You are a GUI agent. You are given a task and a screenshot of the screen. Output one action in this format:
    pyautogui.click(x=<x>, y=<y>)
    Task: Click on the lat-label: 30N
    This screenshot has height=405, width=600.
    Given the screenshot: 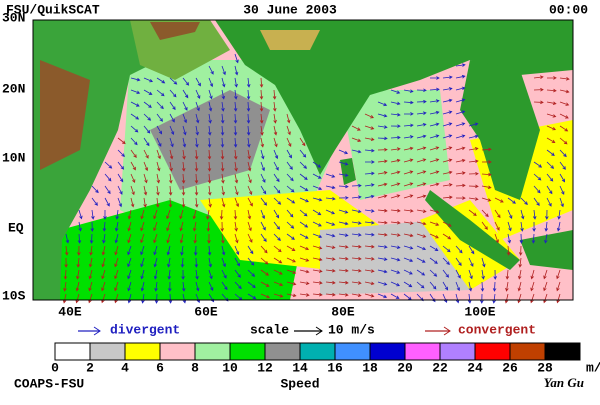 What is the action you would take?
    pyautogui.click(x=13, y=17)
    